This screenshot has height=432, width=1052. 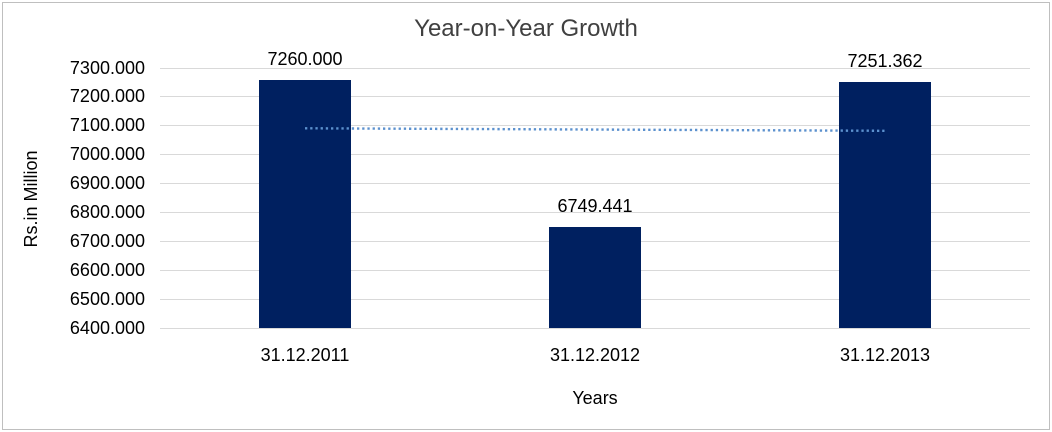 I want to click on y-tick-label: 7100.000, so click(x=107, y=125).